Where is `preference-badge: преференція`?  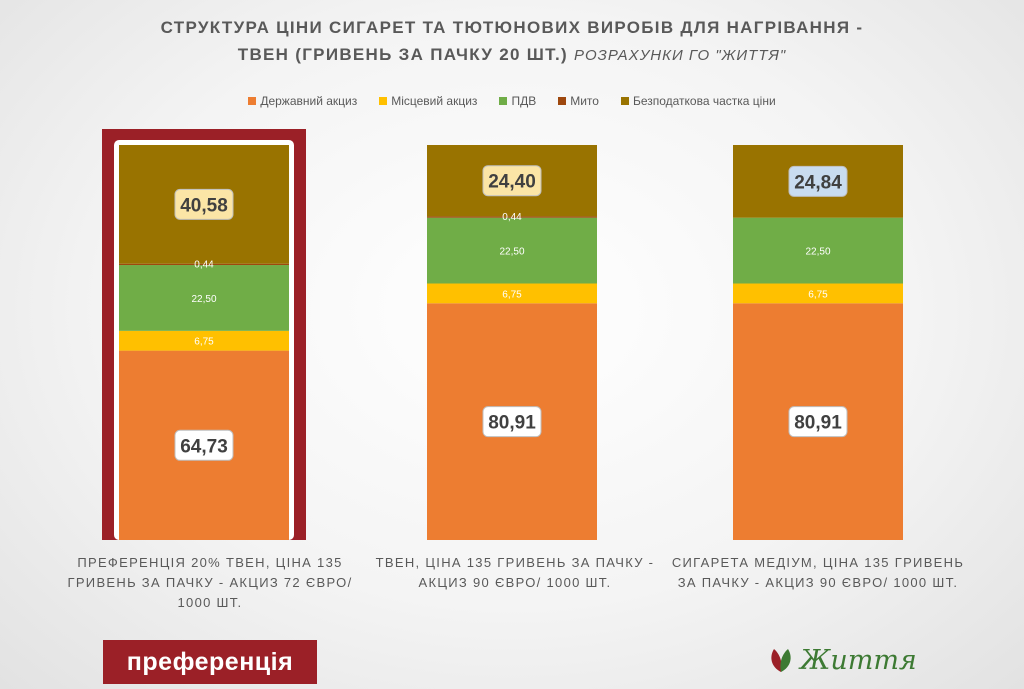
preference-badge: преференція is located at coordinates (210, 662).